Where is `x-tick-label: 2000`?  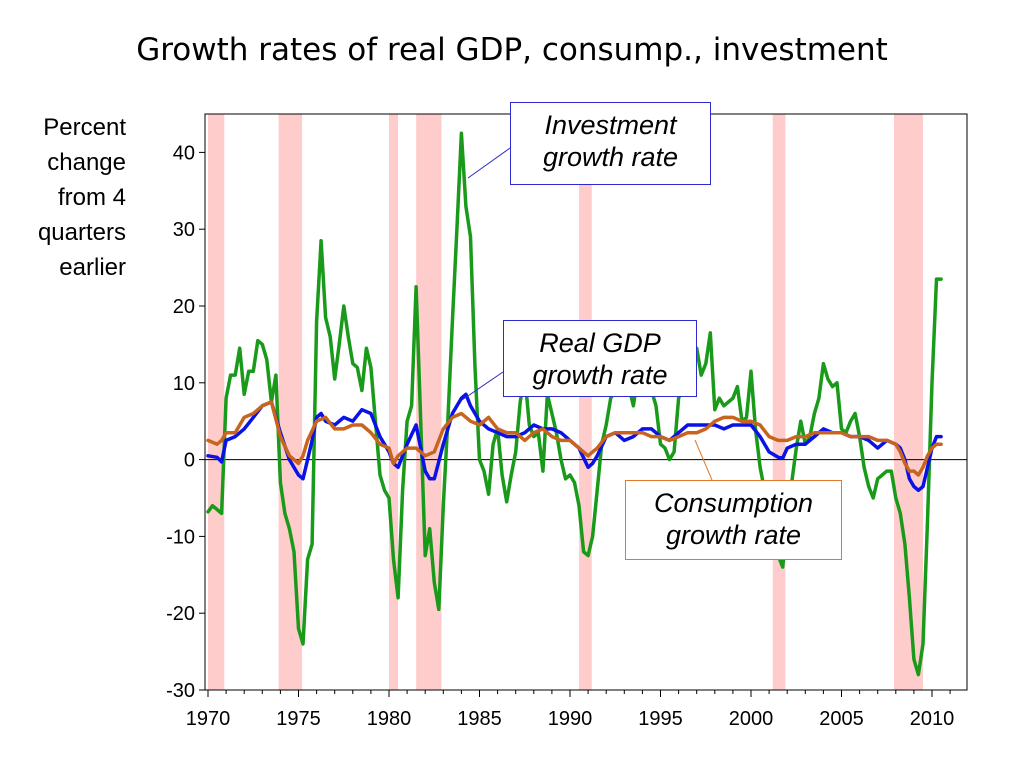 x-tick-label: 2000 is located at coordinates (751, 719).